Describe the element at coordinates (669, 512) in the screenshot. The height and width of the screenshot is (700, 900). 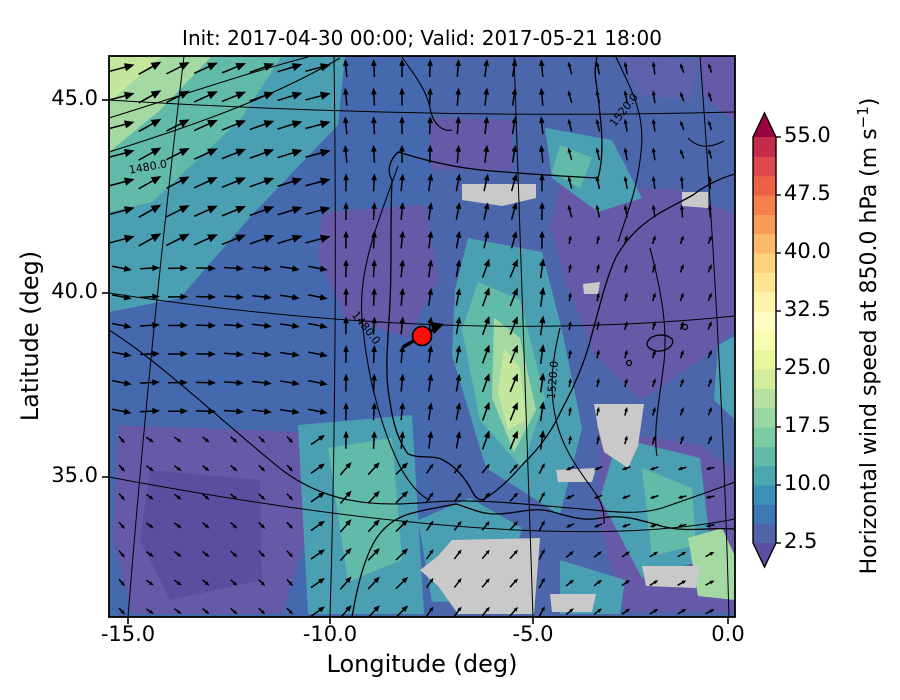
I see `windspeed-fill-tealgreen-right` at that location.